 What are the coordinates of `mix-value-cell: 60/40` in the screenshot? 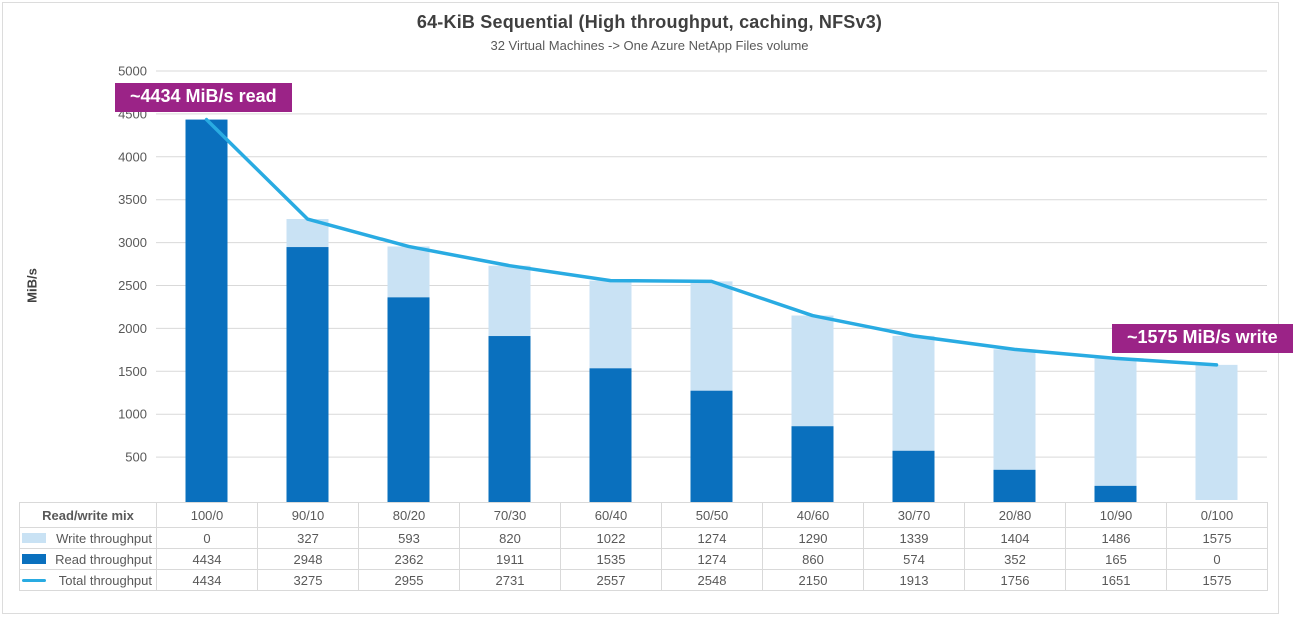 It's located at (611, 515).